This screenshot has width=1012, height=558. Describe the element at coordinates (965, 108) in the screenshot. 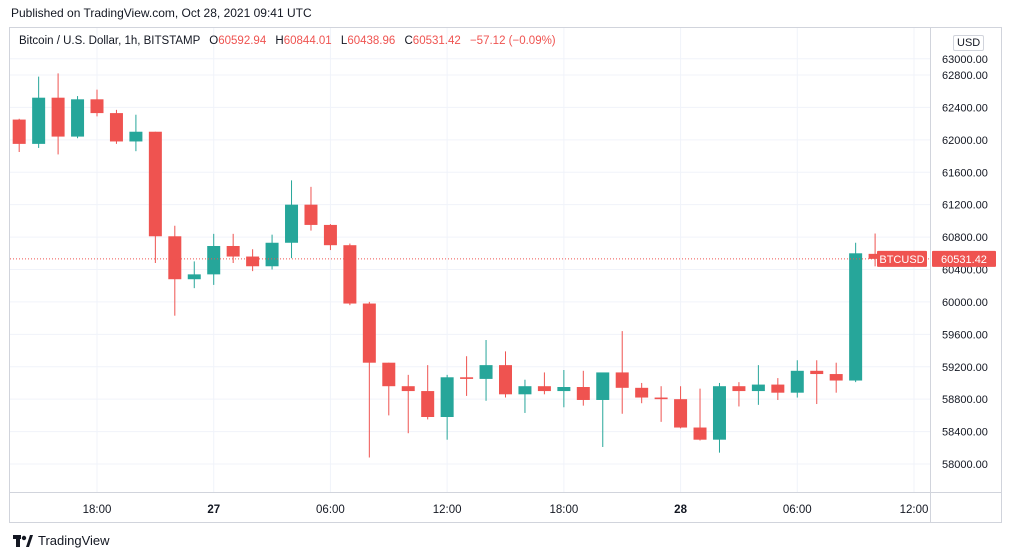

I see `y-tick-label: 62400.00` at that location.